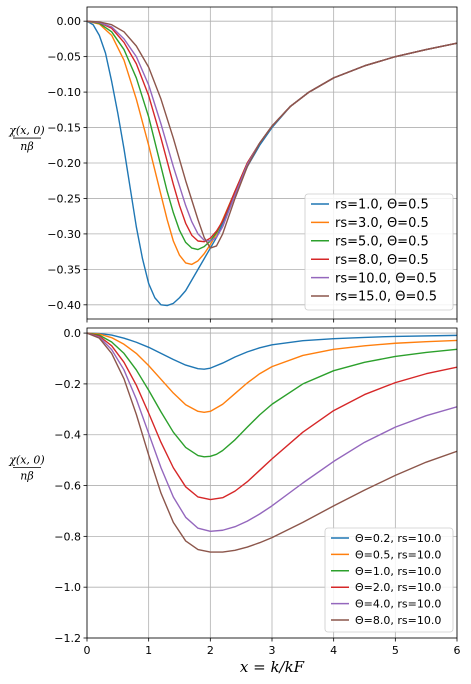 This screenshot has width=471, height=684. I want to click on top-chart-y-tick-label: −0.40, so click(64, 305).